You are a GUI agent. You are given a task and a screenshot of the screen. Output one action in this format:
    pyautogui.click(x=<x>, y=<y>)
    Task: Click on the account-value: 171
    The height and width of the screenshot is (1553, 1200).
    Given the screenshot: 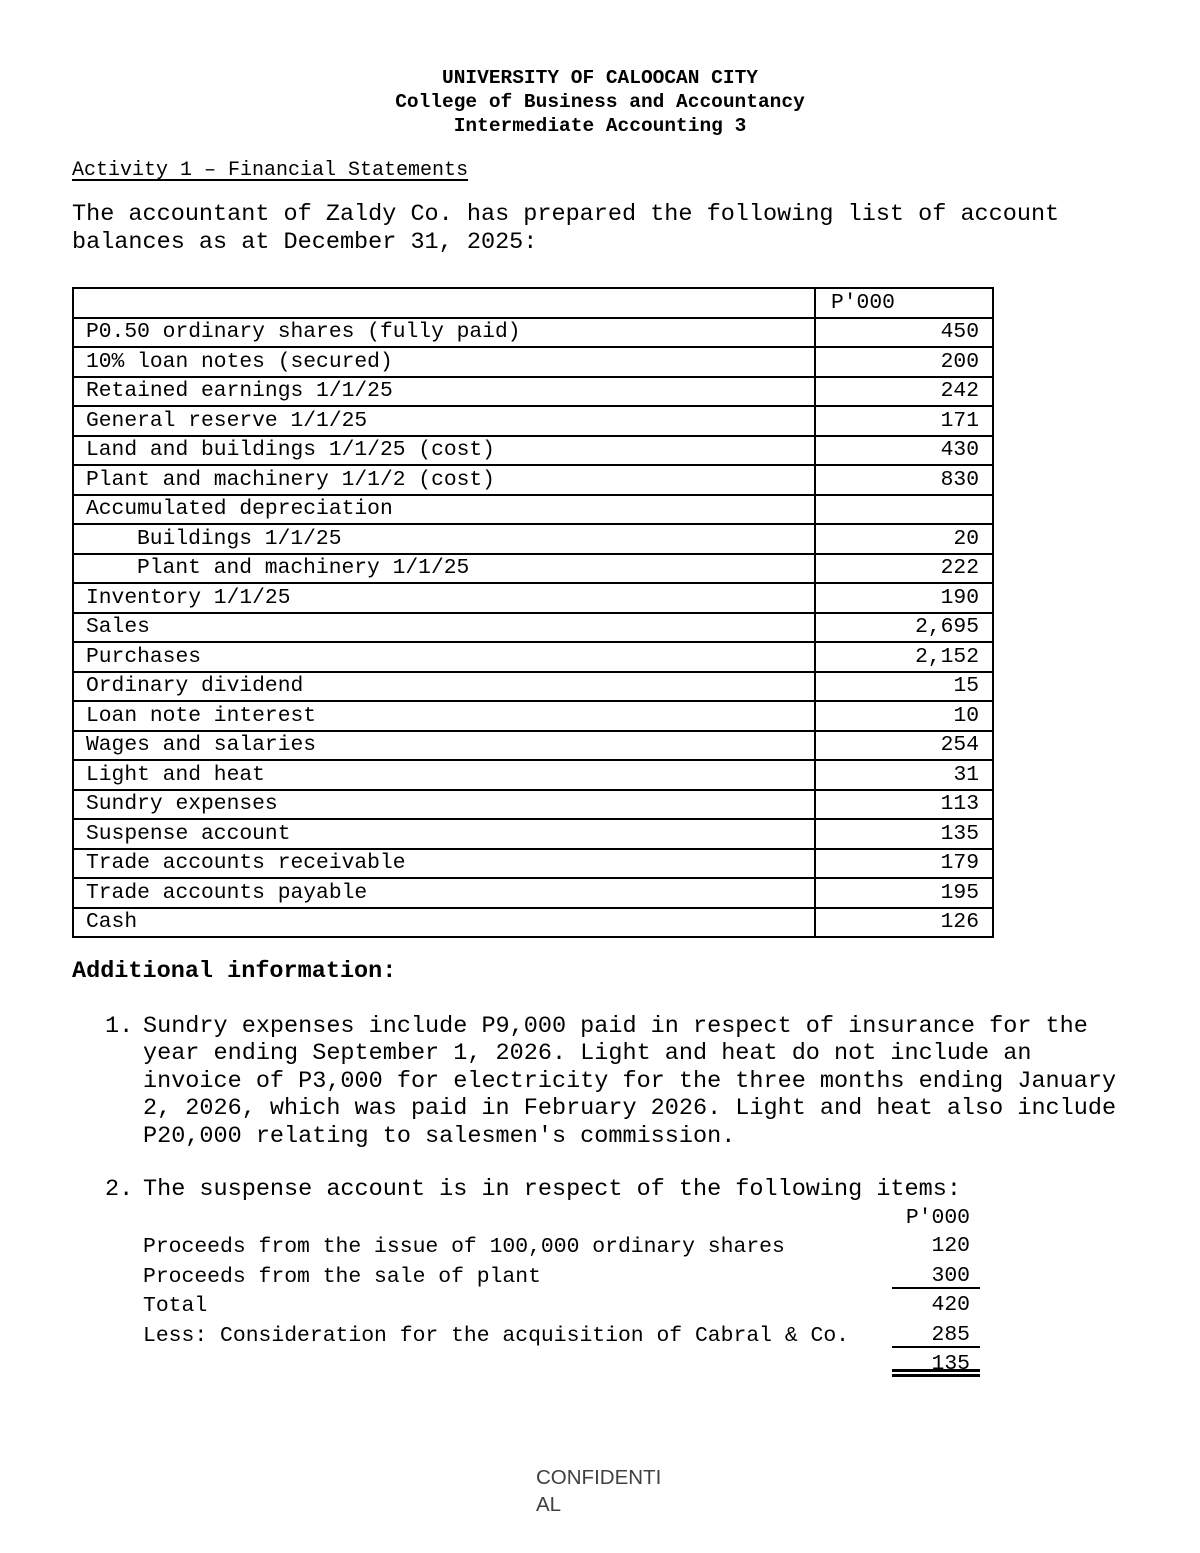 What is the action you would take?
    pyautogui.click(x=904, y=421)
    